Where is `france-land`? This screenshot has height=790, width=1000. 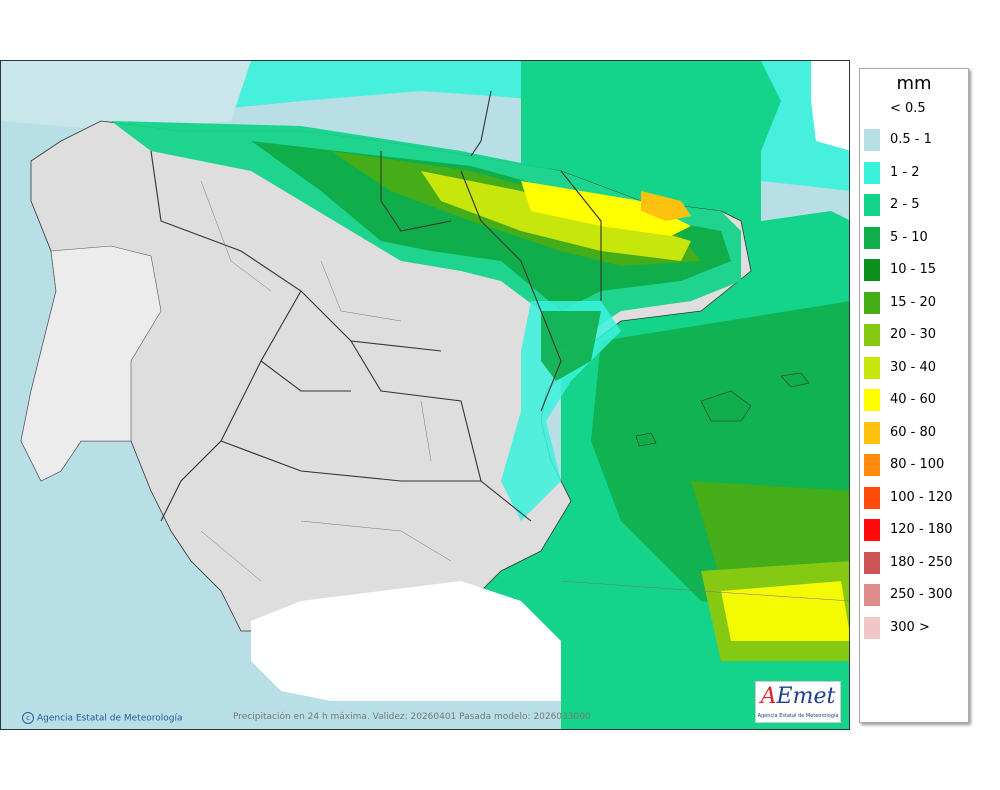
france-land is located at coordinates (830, 106).